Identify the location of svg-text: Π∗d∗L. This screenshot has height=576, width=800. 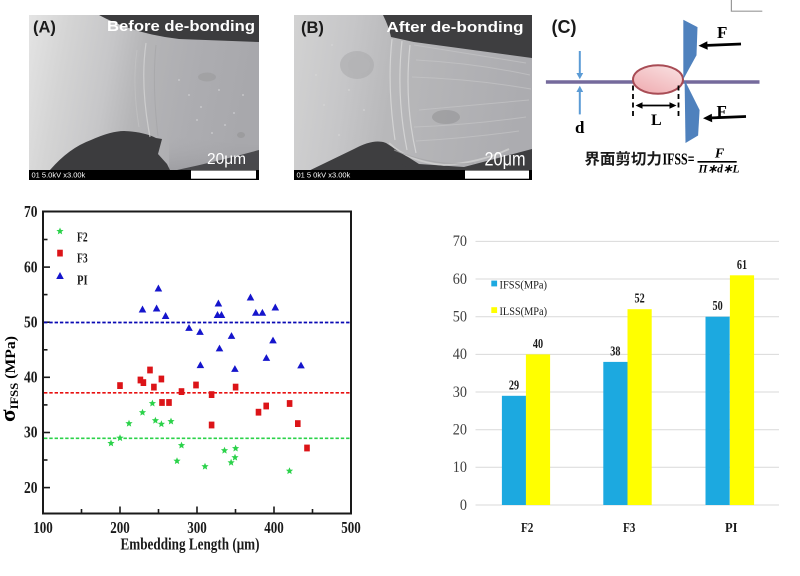
(719, 170).